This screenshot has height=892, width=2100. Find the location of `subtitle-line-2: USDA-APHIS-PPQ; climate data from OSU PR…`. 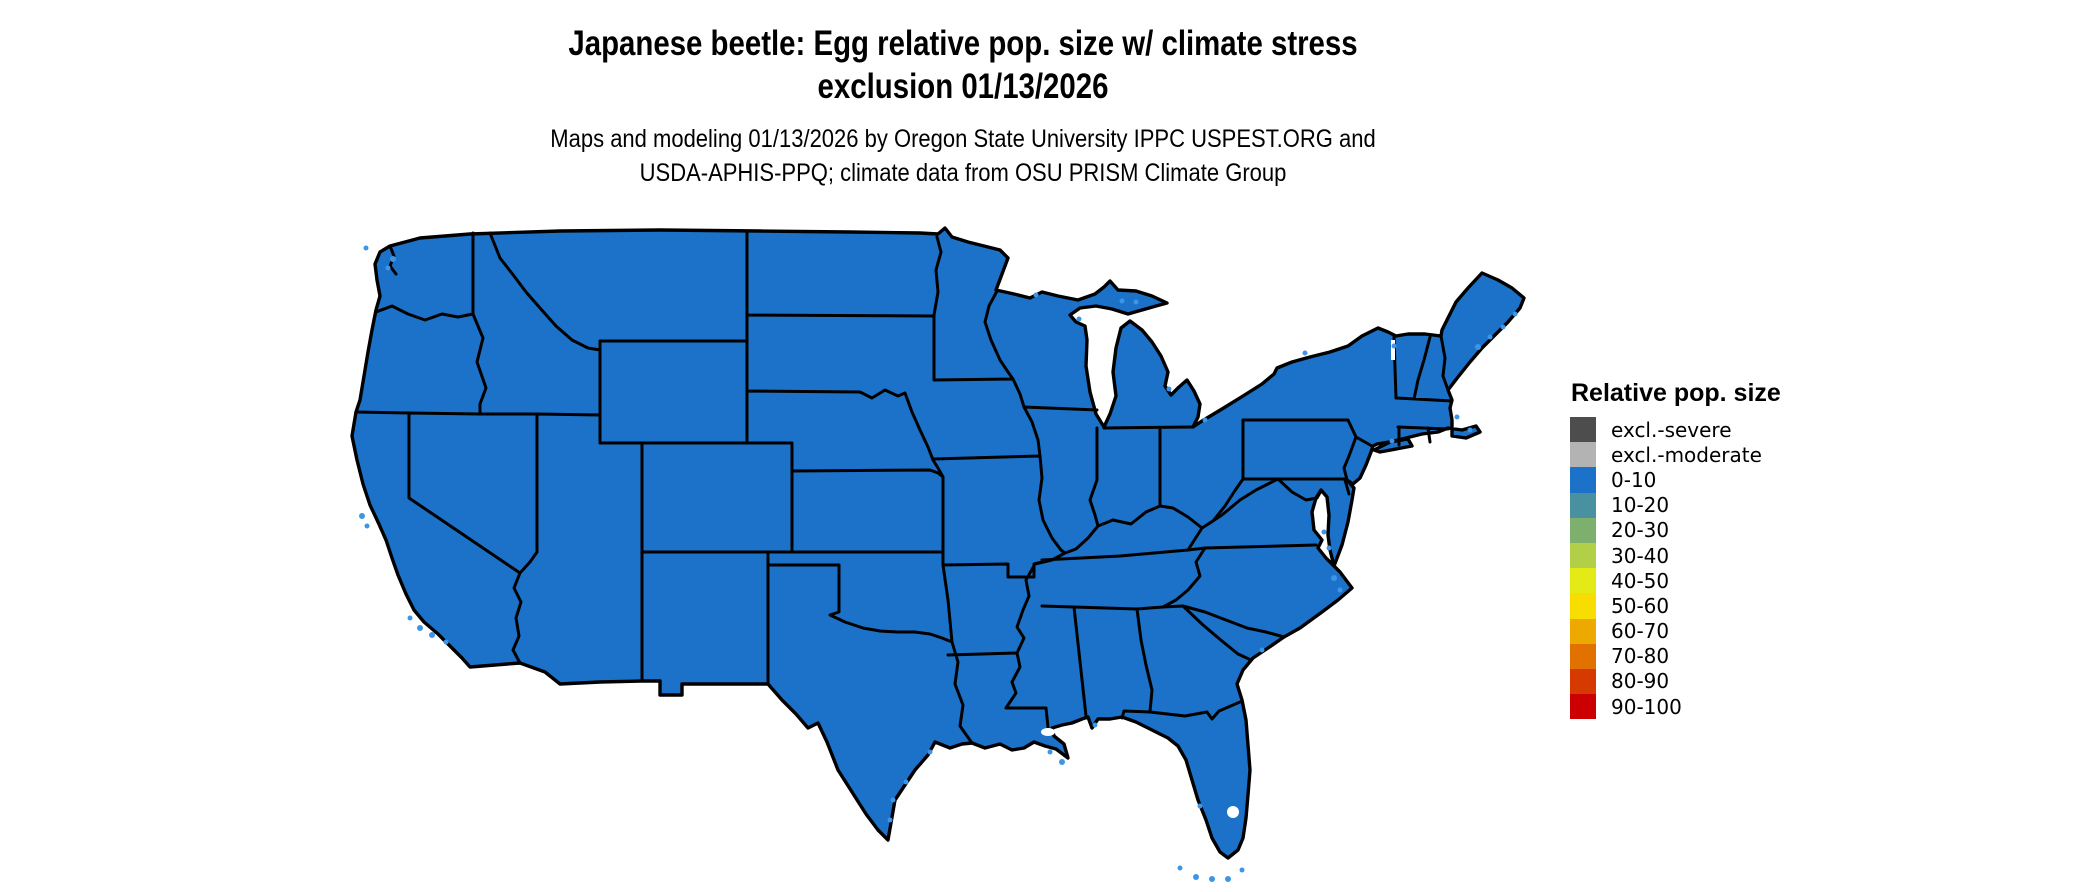

subtitle-line-2: USDA-APHIS-PPQ; climate data from OSU PR… is located at coordinates (963, 173).